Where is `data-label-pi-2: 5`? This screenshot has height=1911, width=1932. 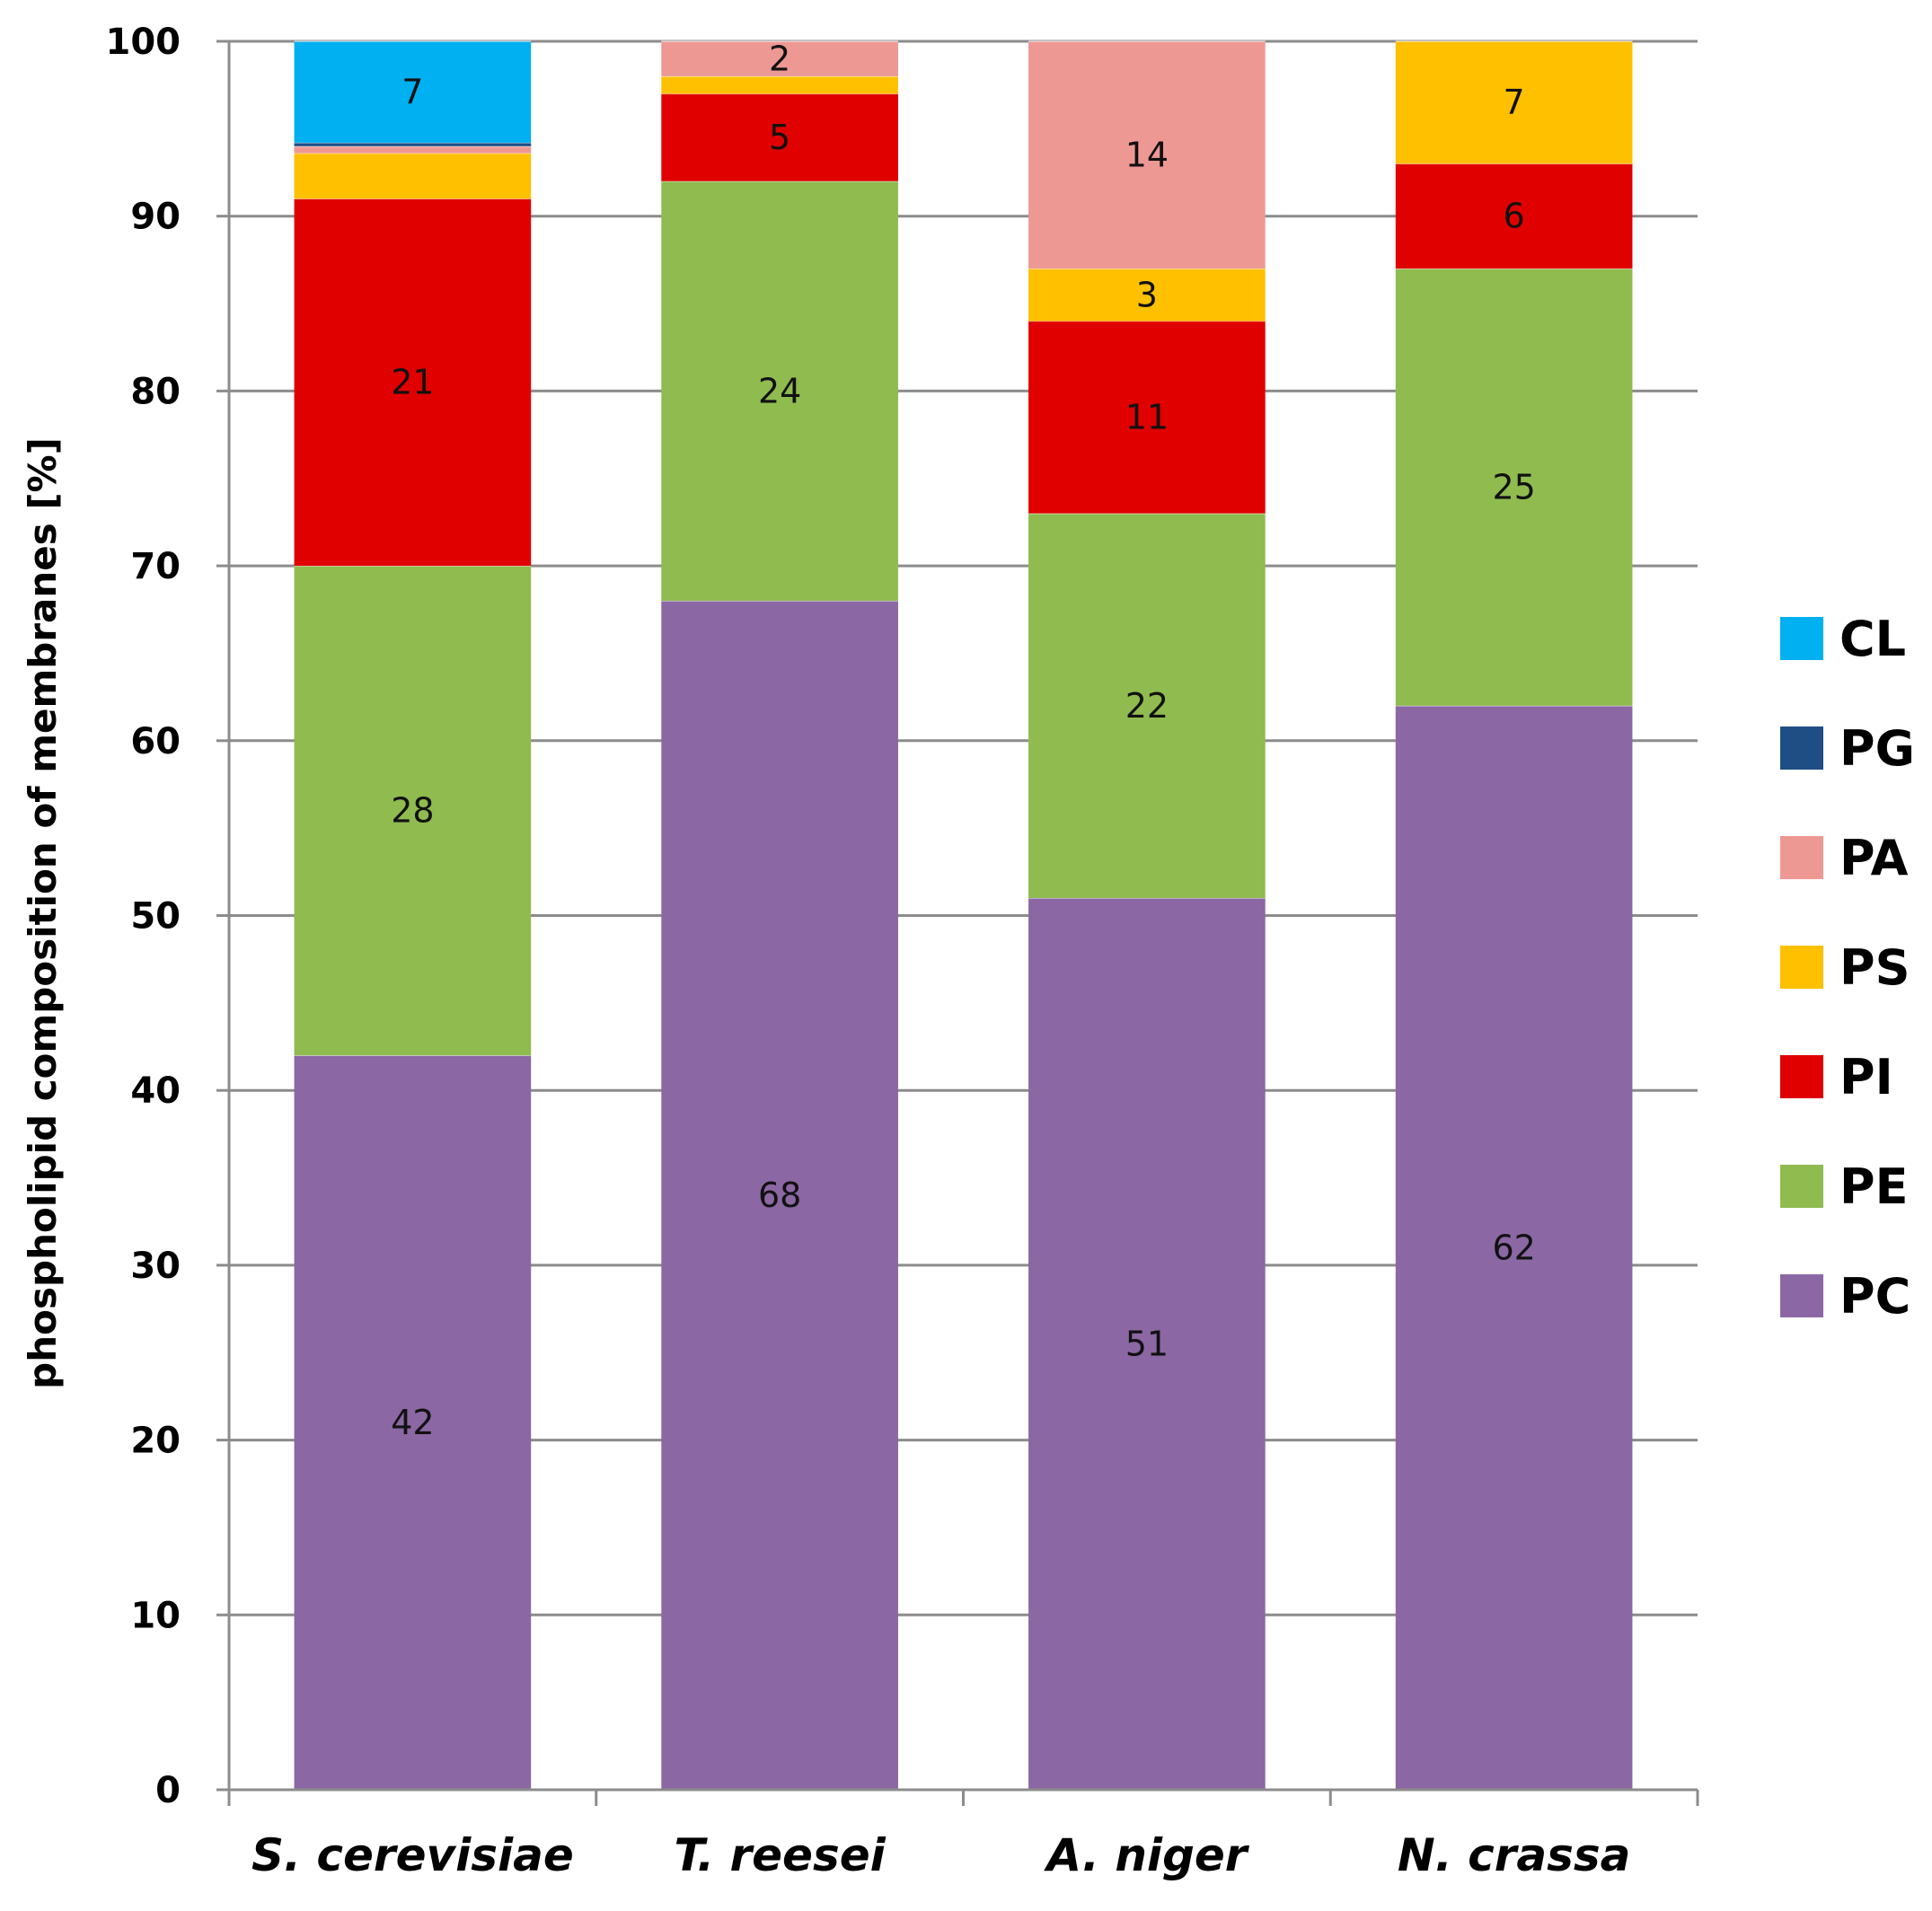
data-label-pi-2: 5 is located at coordinates (779, 137).